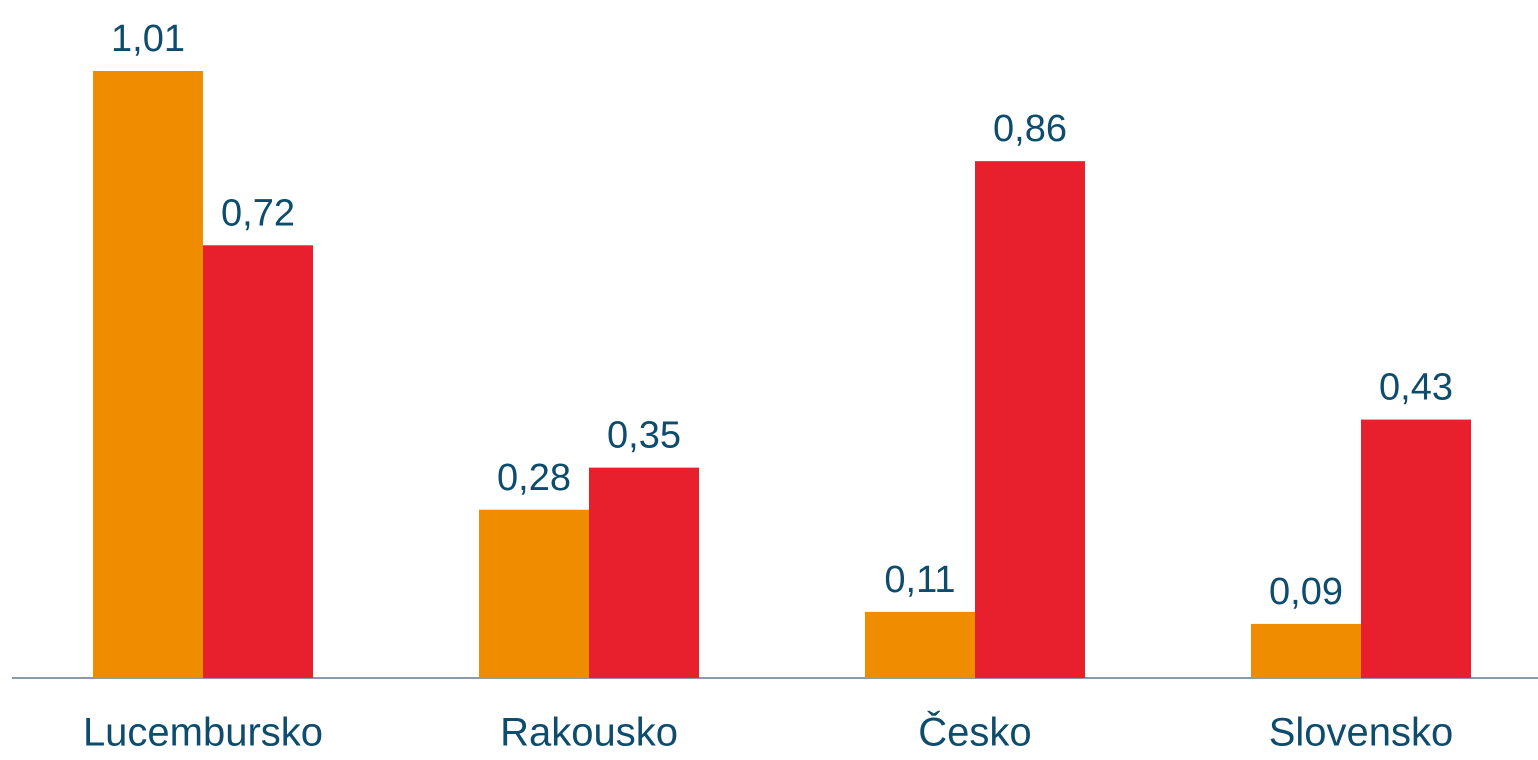 This screenshot has height=760, width=1538. I want to click on x-tick-label: Lucembursko, so click(203, 733).